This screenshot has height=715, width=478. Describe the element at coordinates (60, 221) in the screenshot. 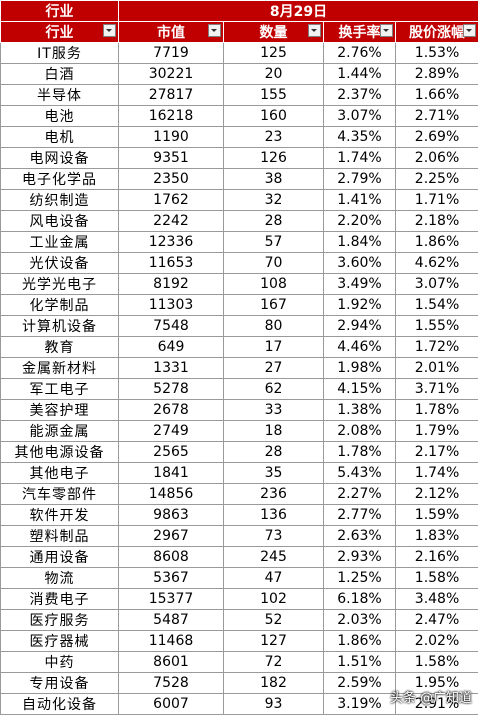

I see `industry-cell: 风电设备` at that location.